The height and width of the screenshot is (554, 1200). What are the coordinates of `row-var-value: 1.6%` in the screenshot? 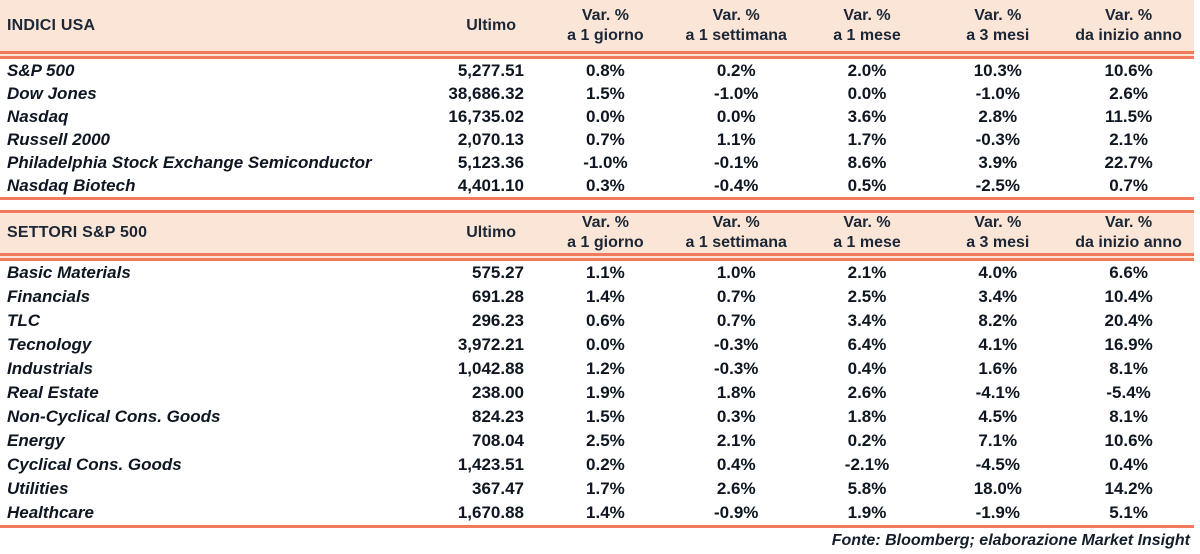 It's located at (998, 368).